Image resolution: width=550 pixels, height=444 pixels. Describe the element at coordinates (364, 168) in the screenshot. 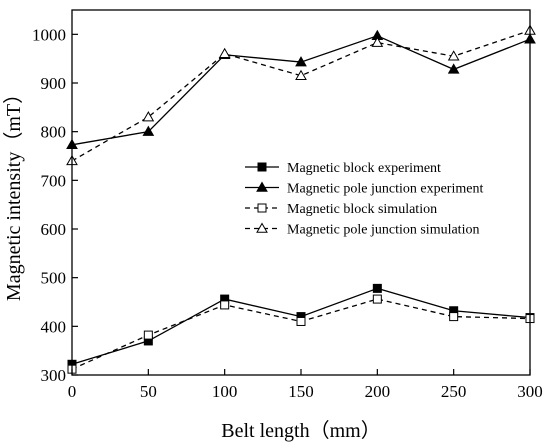

I see `legend-label: Magnetic block experiment` at that location.